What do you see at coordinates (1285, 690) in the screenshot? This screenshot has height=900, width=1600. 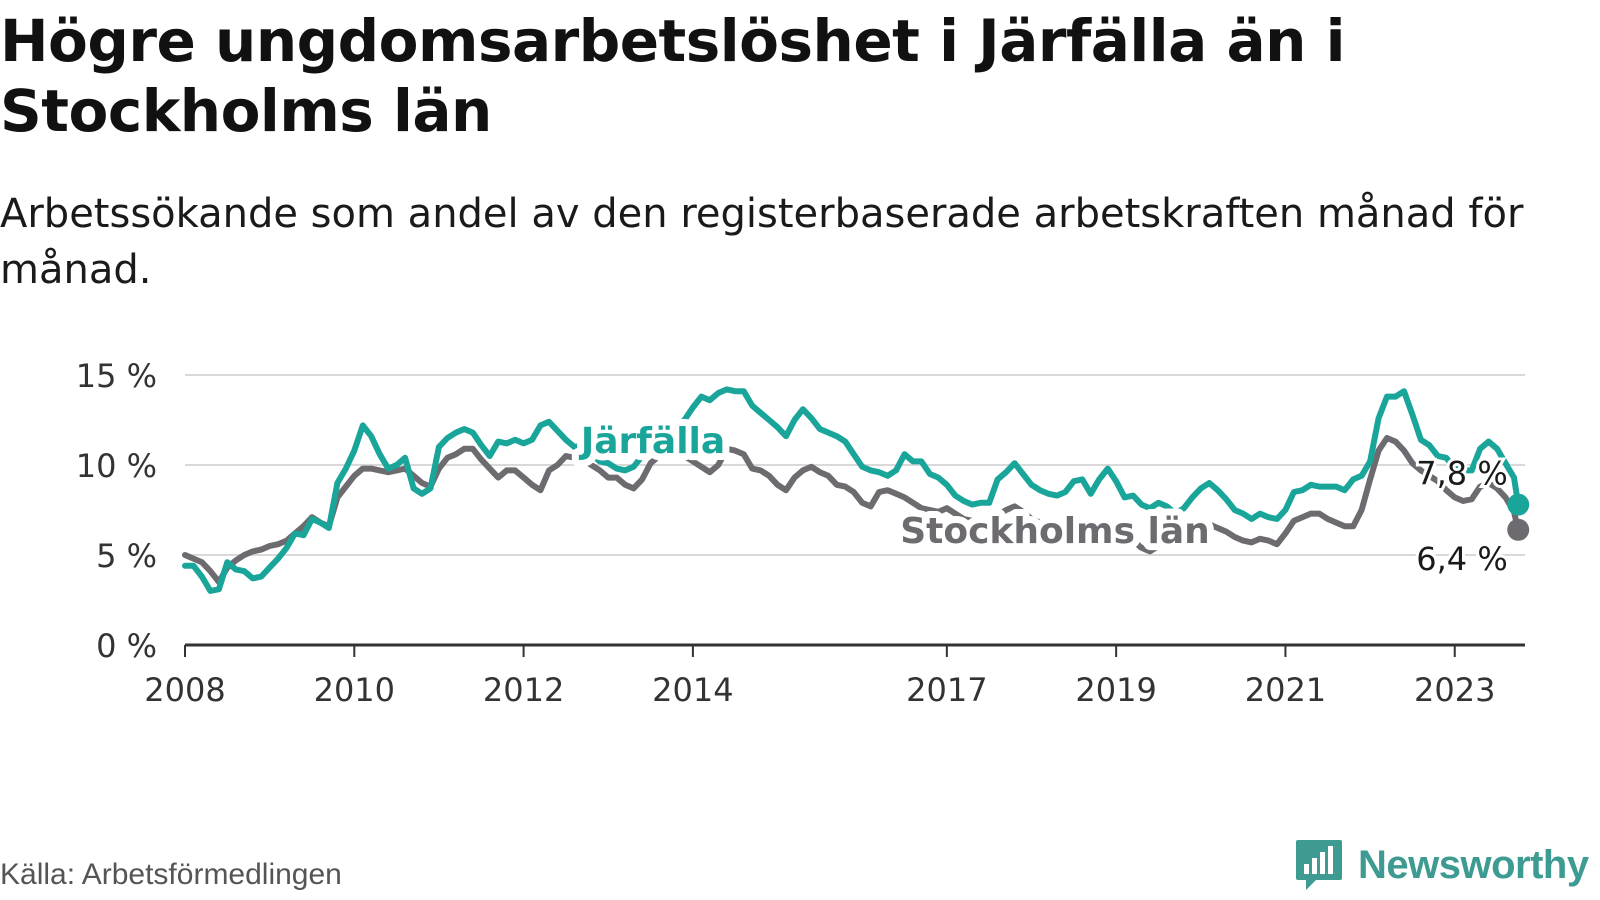 I see `x-tick-label: 2021` at bounding box center [1285, 690].